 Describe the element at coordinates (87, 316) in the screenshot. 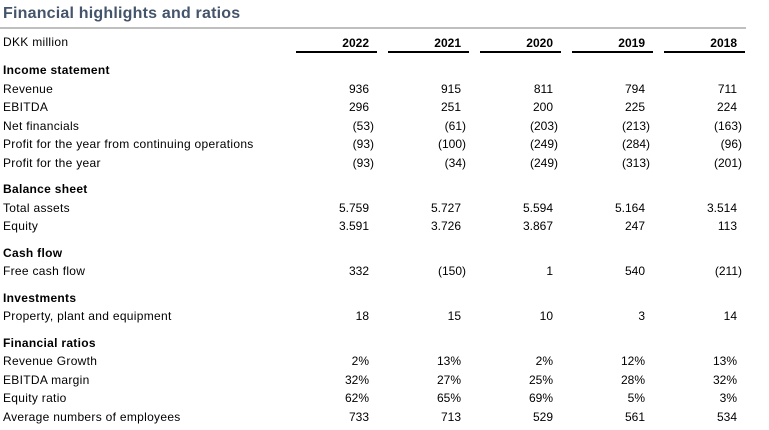

I see `row-label: Property, plant and equipment` at that location.